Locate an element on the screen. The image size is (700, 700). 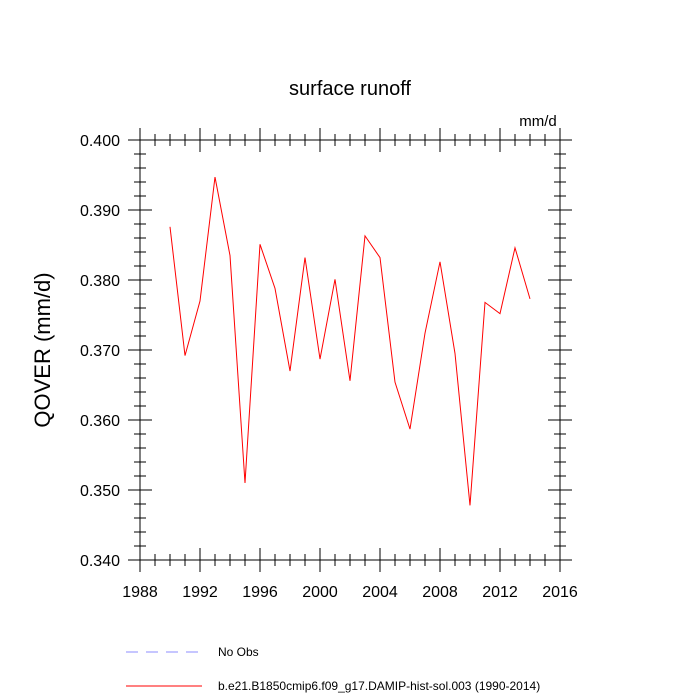
y-tick-label: 0.350 is located at coordinates (100, 491).